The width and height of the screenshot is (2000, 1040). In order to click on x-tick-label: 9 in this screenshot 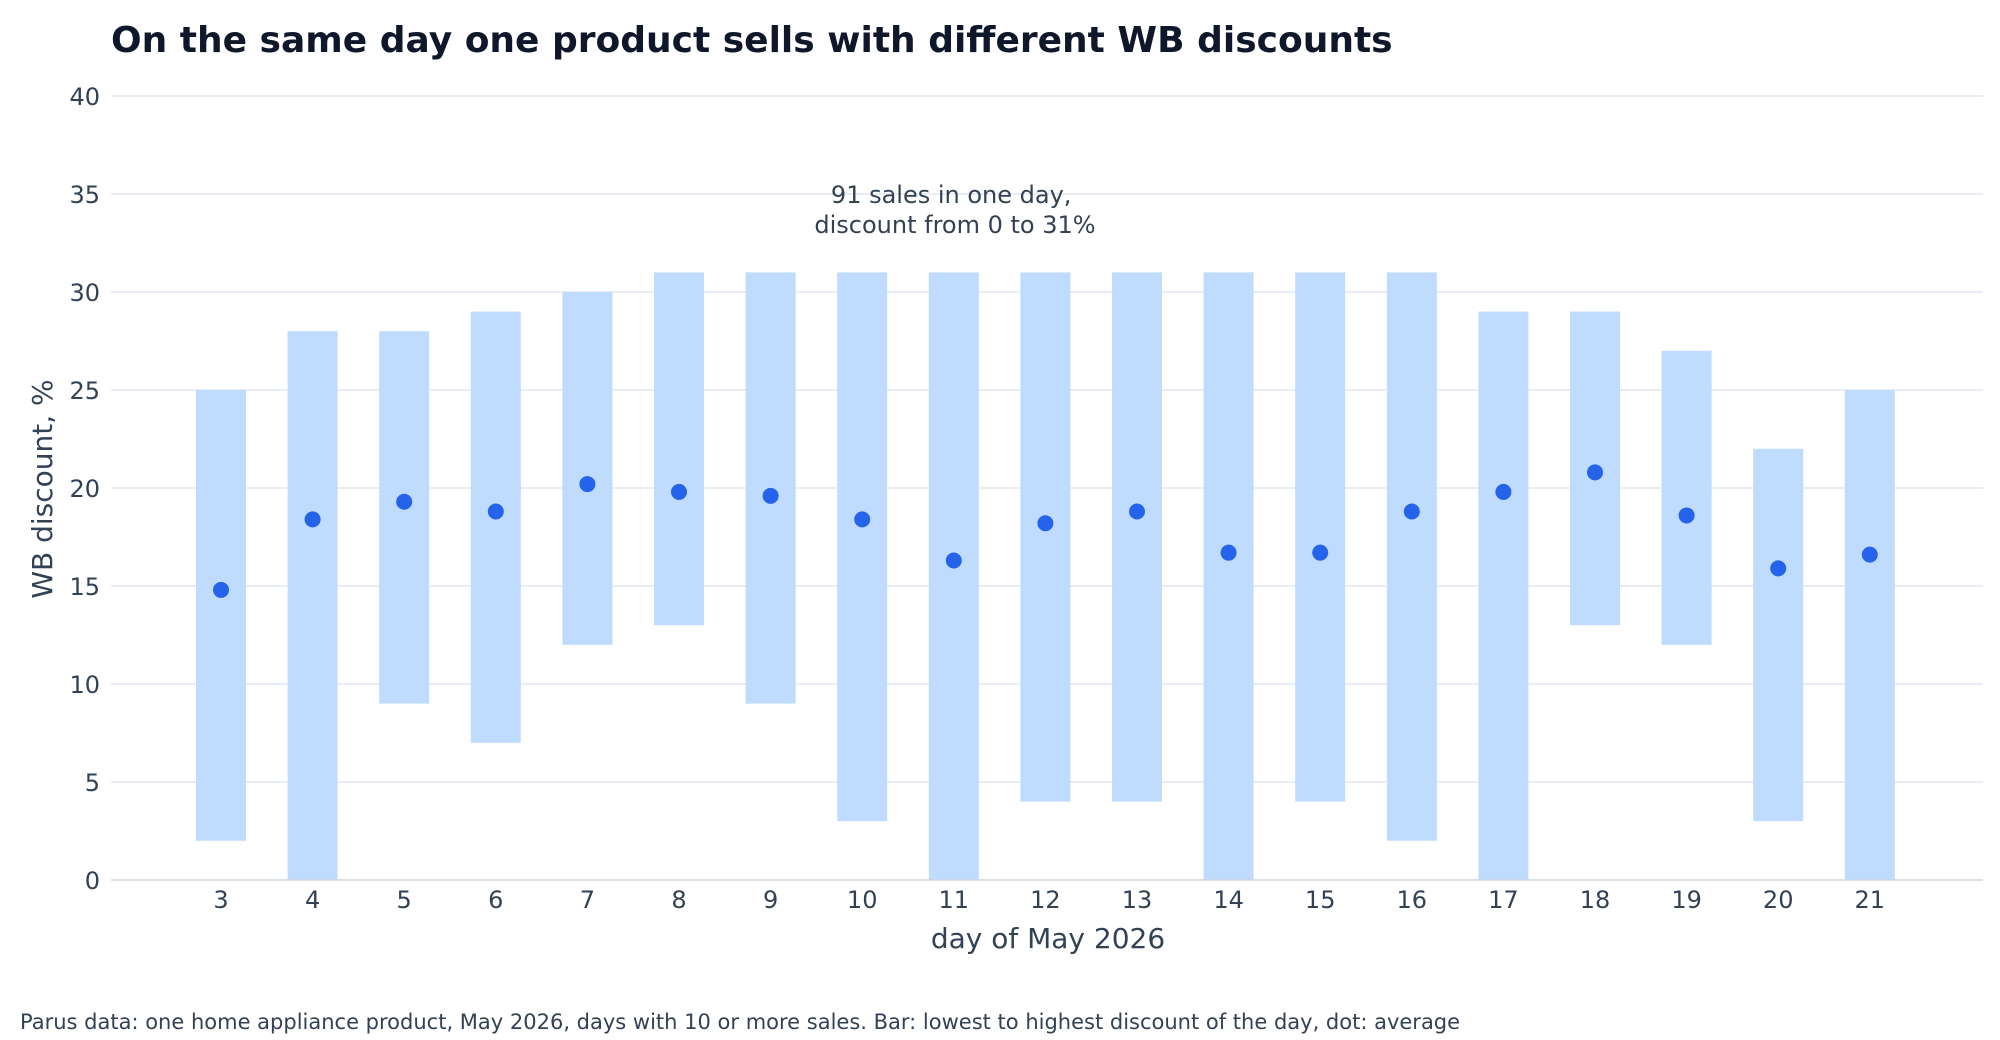, I will do `click(770, 900)`.